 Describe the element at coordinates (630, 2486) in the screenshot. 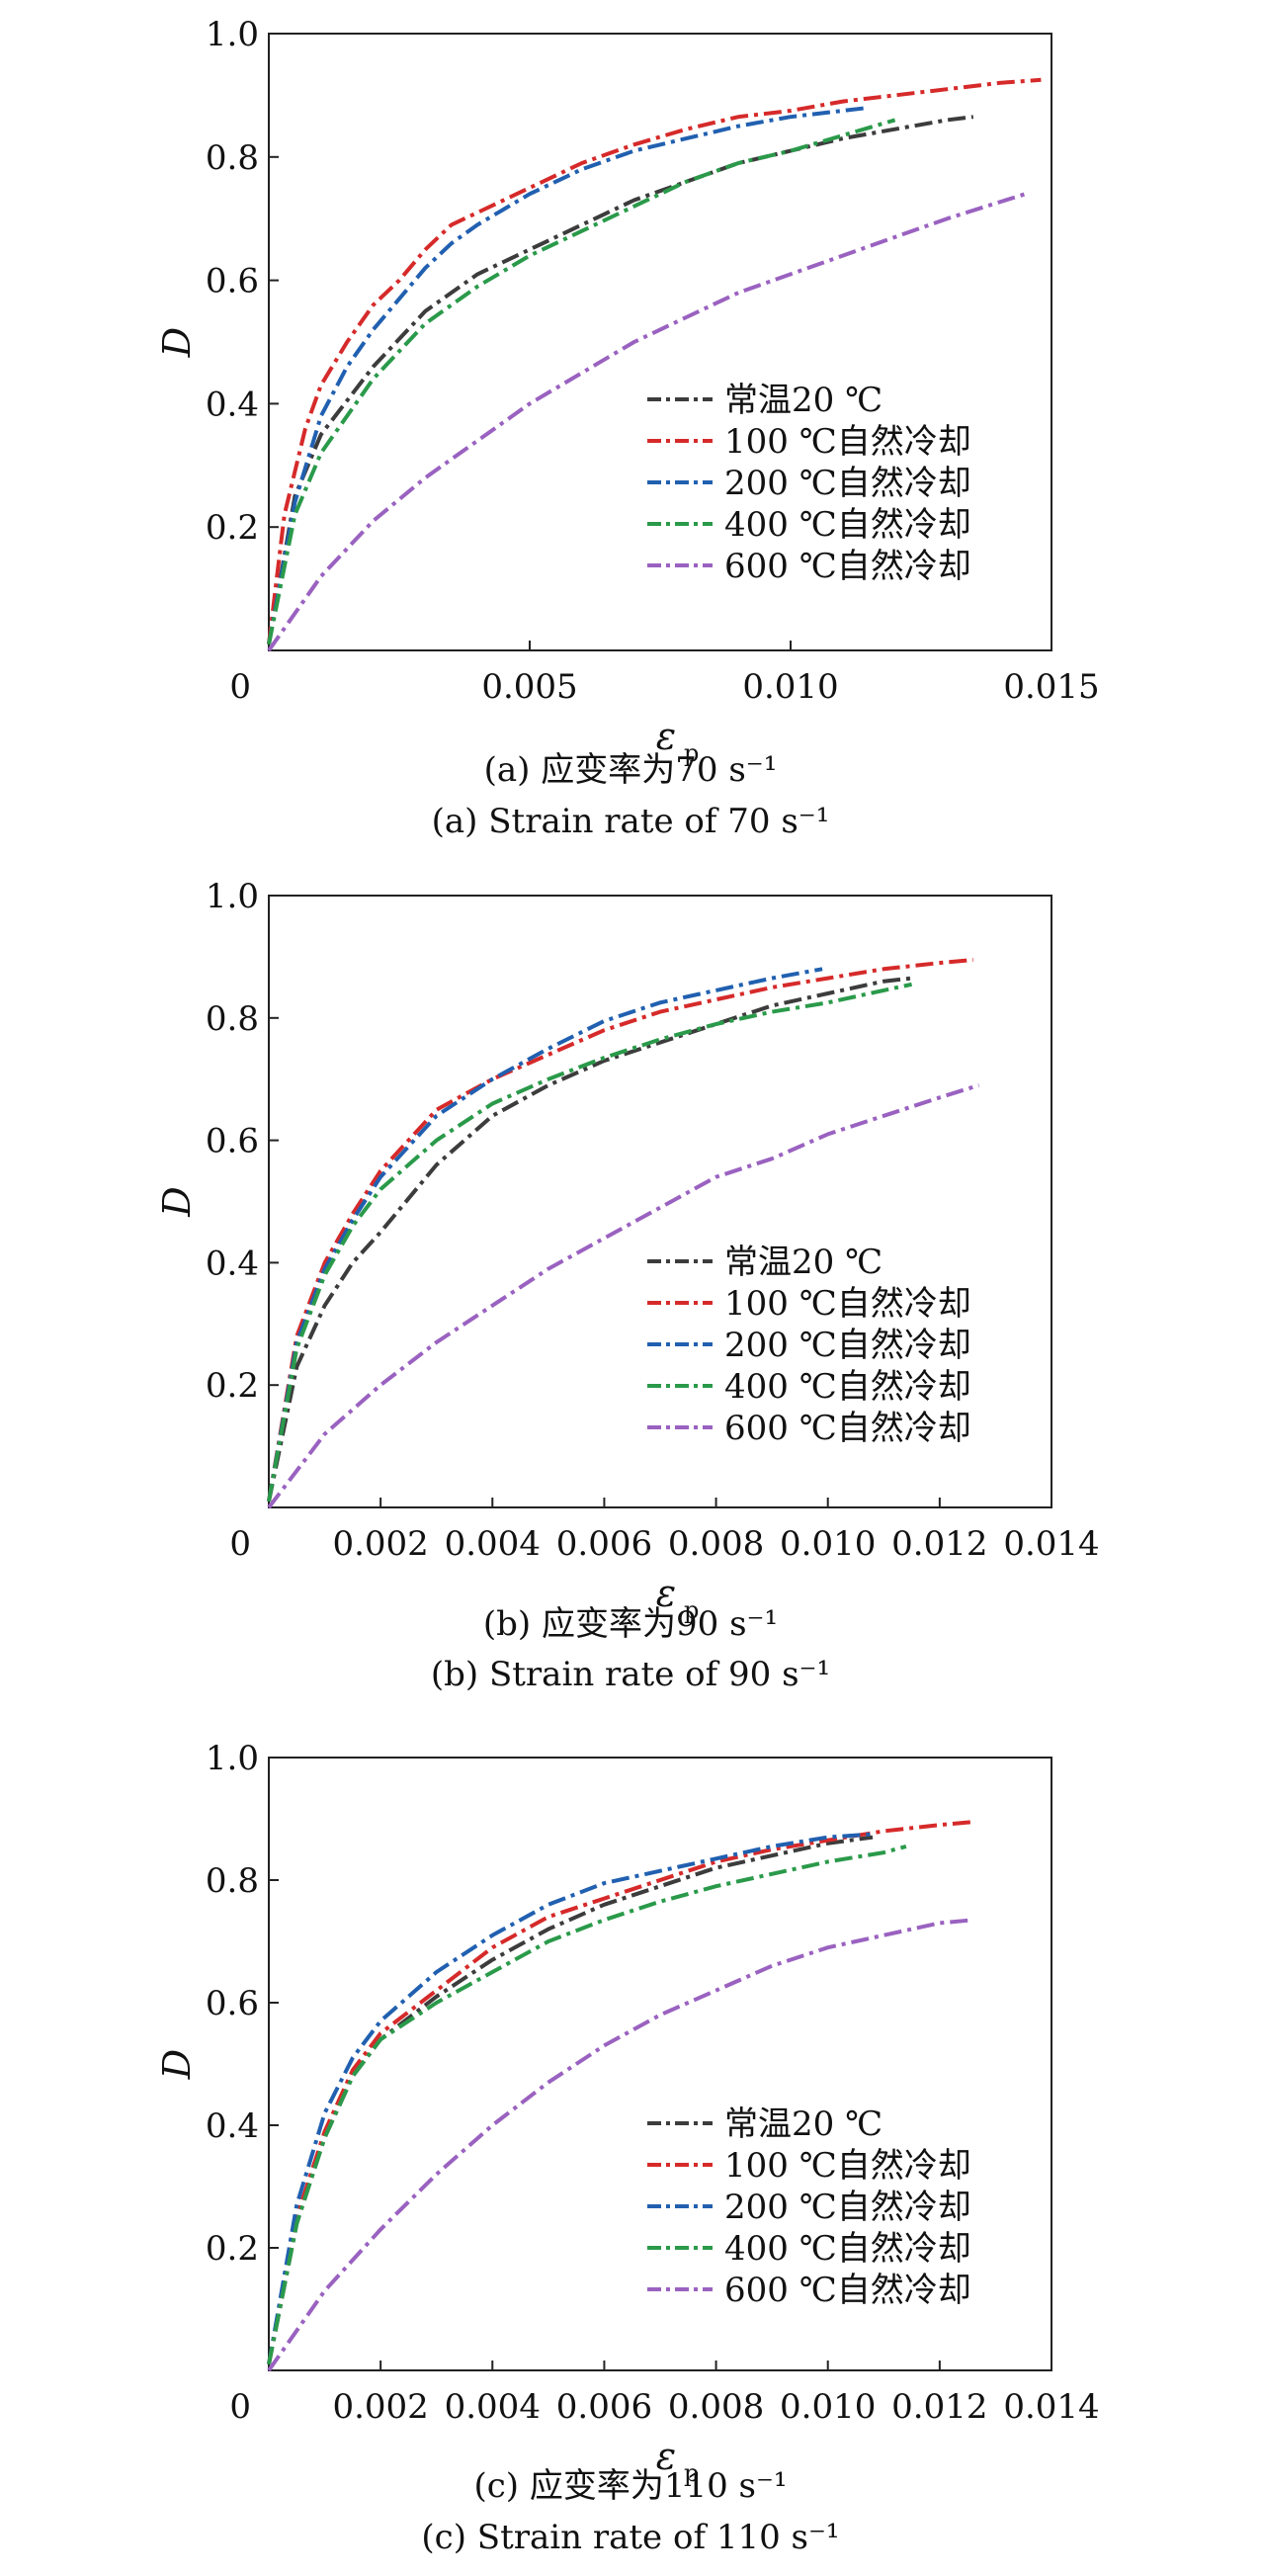

I see `caption-cn: (c) 应变率为110 s⁻¹` at that location.